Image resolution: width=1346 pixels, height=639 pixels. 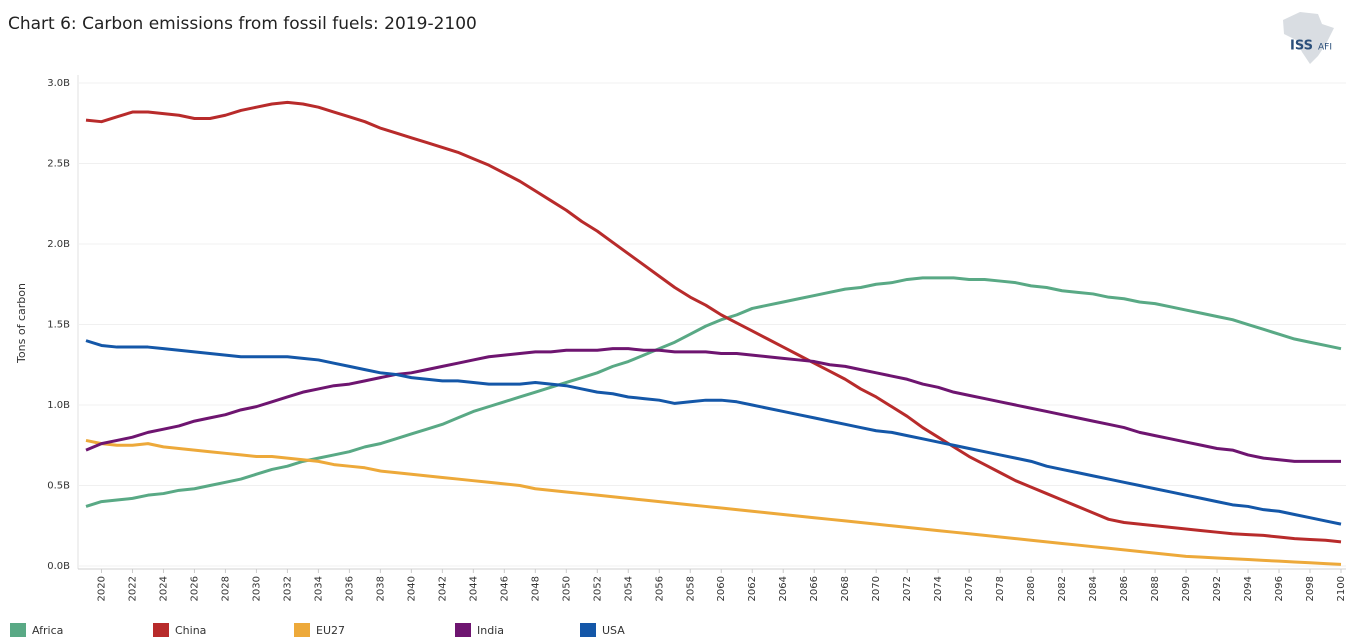 What do you see at coordinates (1186, 588) in the screenshot?
I see `x-tick-label: 2090` at bounding box center [1186, 588].